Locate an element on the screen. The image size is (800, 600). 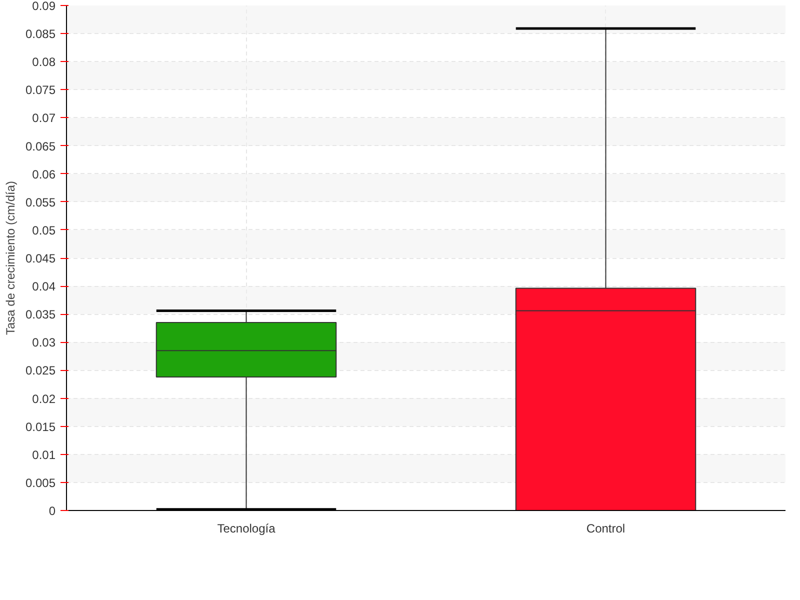
y-tick-label: 0.015 is located at coordinates (40, 427).